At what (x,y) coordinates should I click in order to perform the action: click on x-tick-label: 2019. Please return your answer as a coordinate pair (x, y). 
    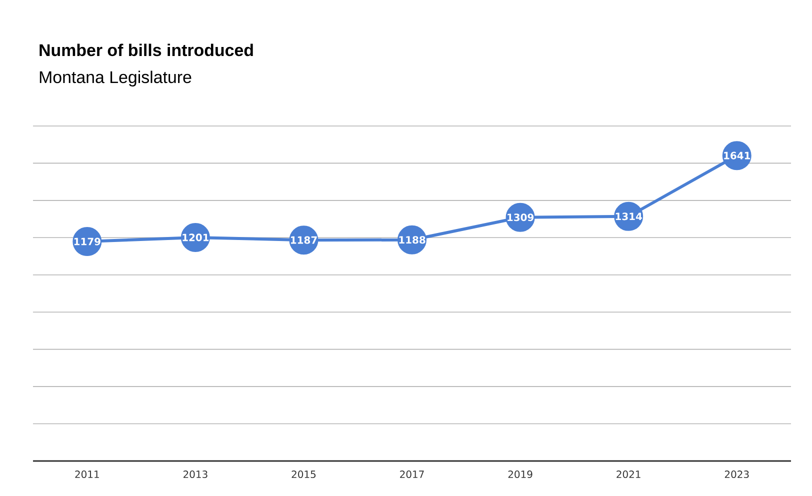
    Looking at the image, I should click on (520, 474).